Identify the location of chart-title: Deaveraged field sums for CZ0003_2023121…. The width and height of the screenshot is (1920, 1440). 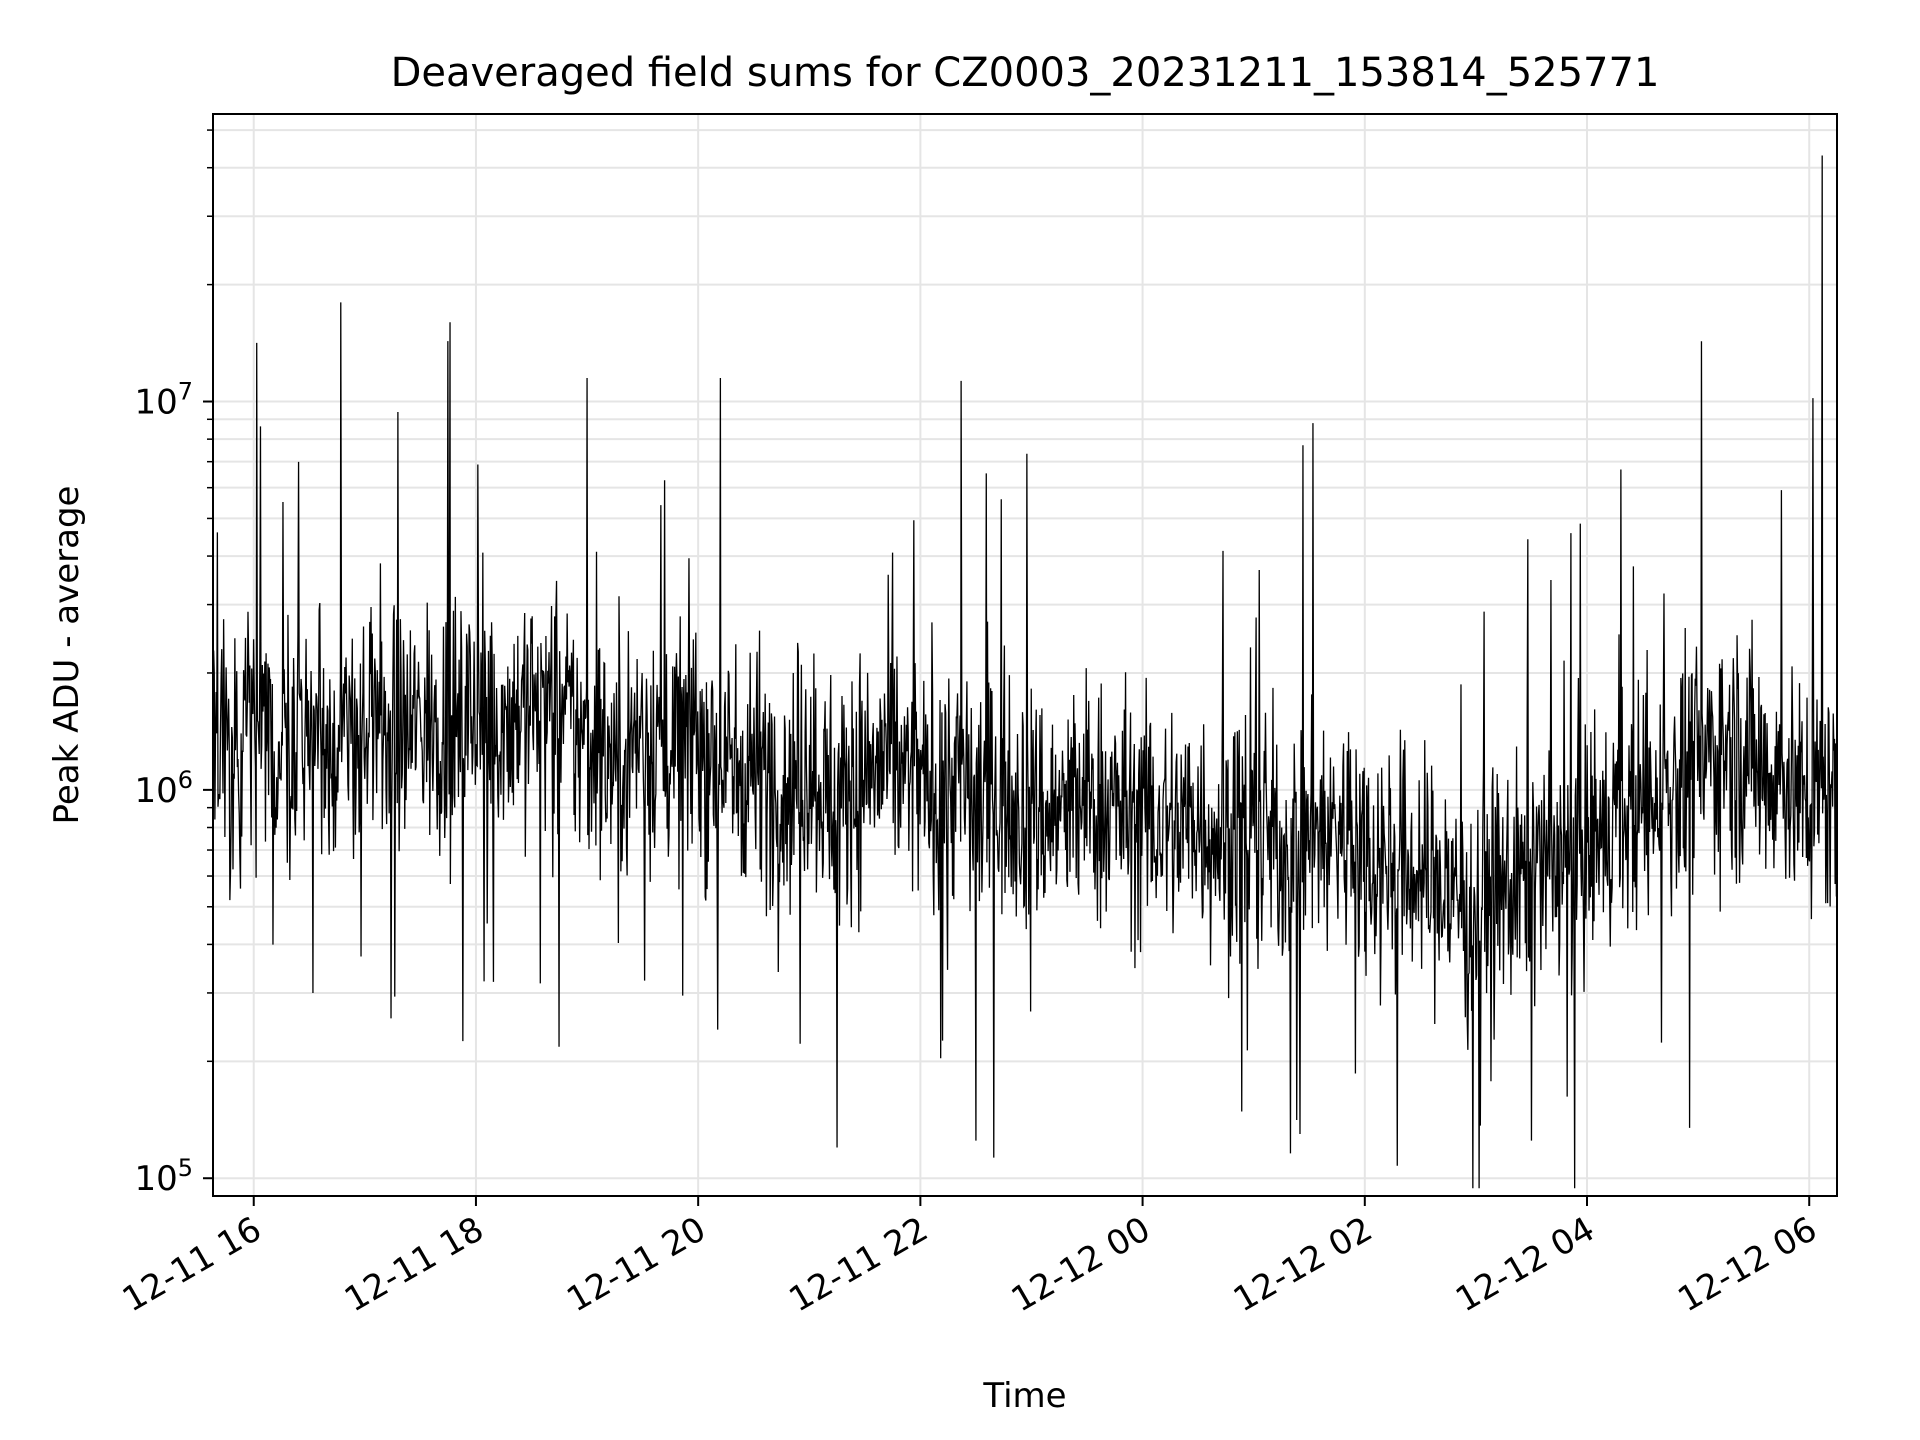
(1025, 73).